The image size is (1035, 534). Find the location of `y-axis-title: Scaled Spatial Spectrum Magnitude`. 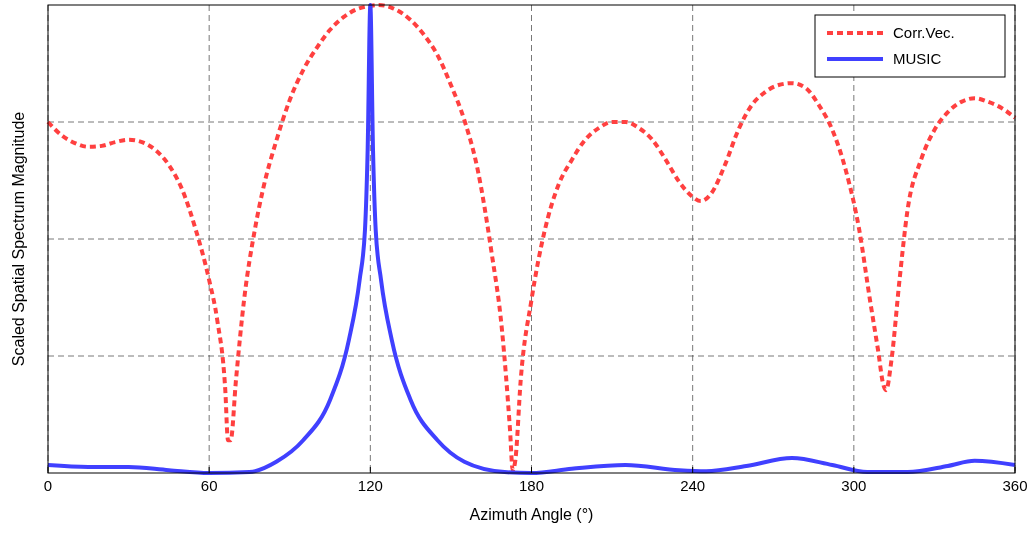

y-axis-title: Scaled Spatial Spectrum Magnitude is located at coordinates (18, 239).